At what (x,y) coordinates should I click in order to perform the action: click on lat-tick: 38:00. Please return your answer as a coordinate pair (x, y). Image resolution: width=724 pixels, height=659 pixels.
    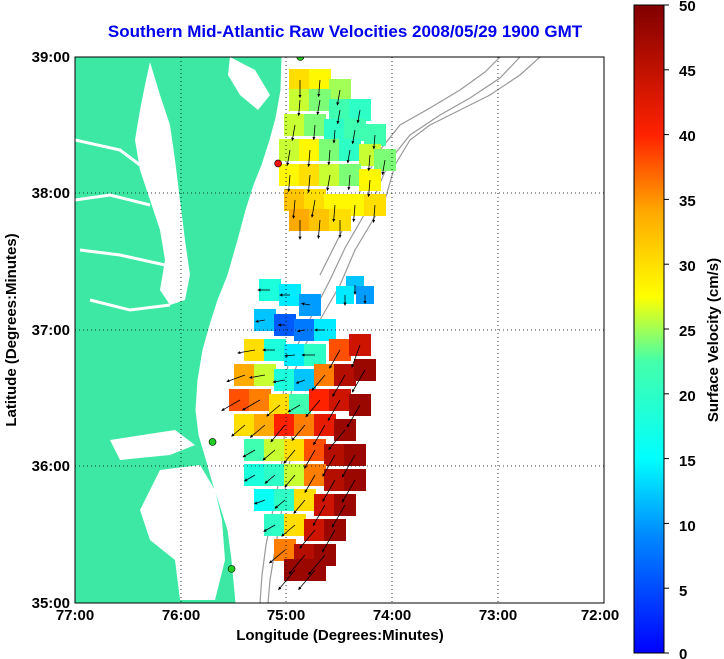
    Looking at the image, I should click on (51, 193).